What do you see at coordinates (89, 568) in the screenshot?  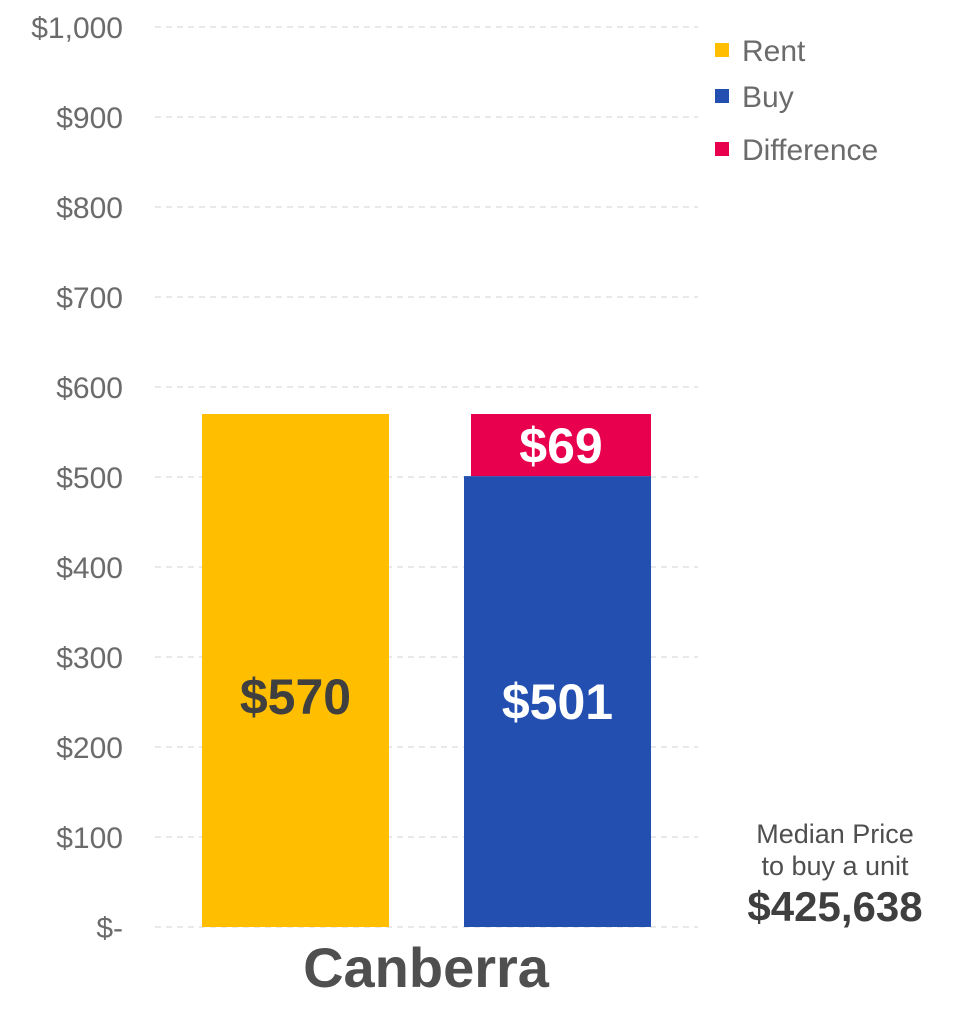 I see `y-tick-label: $400` at bounding box center [89, 568].